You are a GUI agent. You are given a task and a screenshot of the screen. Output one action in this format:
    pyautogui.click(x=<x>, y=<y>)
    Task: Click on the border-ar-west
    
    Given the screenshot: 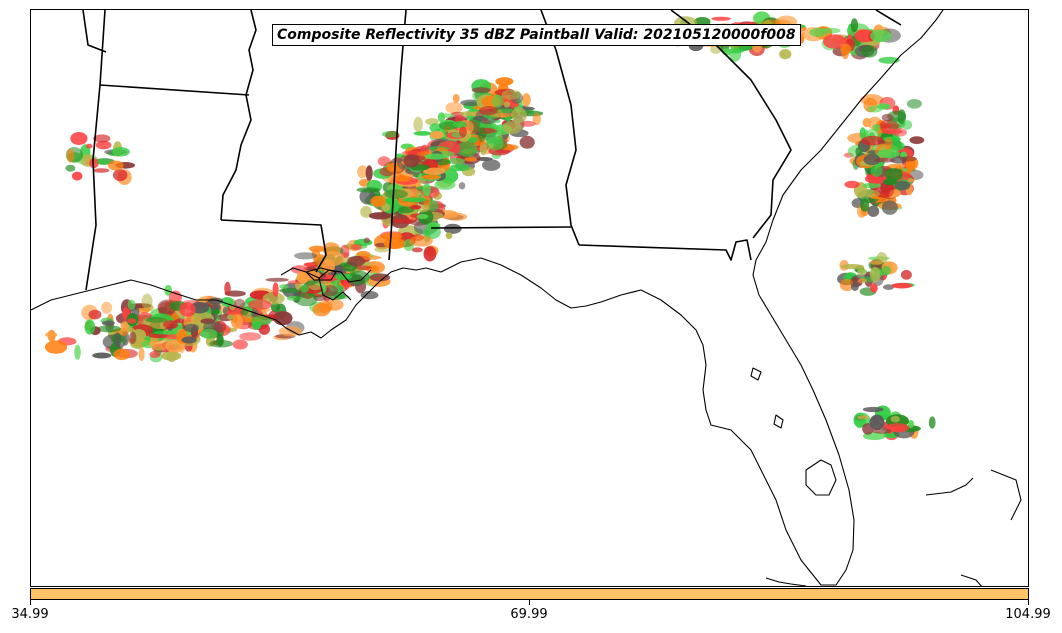 What is the action you would take?
    pyautogui.click(x=94, y=31)
    